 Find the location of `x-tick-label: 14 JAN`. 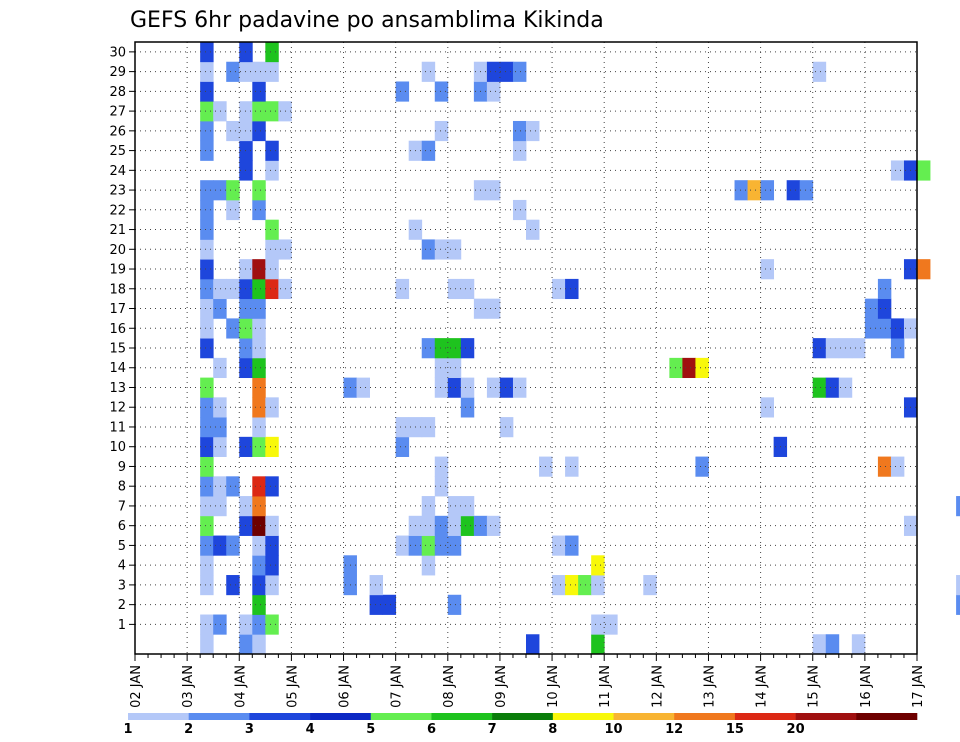

x-tick-label: 14 JAN is located at coordinates (762, 686).